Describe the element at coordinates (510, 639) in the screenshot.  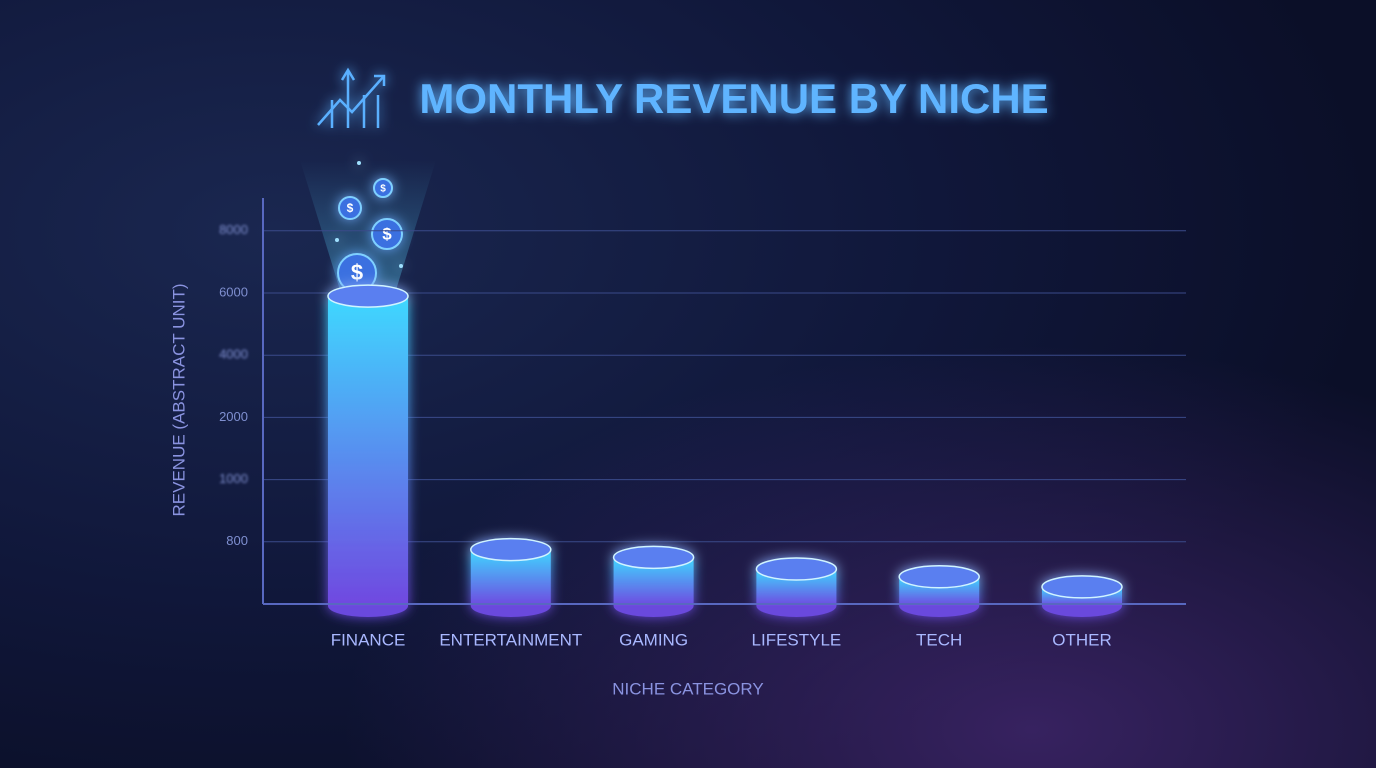
I see `x-tick-label: ENTERTAINMENT` at that location.